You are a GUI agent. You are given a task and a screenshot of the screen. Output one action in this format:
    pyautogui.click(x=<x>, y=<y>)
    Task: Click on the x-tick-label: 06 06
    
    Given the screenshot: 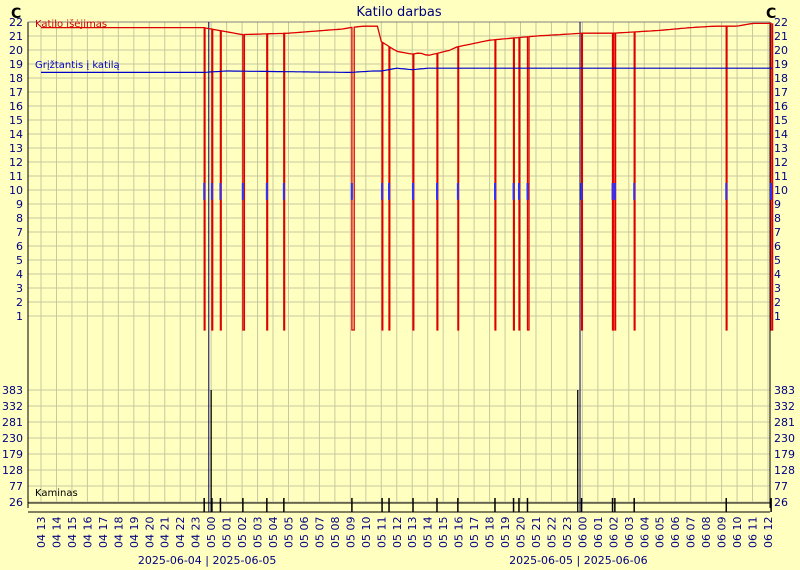 What is the action you would take?
    pyautogui.click(x=675, y=533)
    